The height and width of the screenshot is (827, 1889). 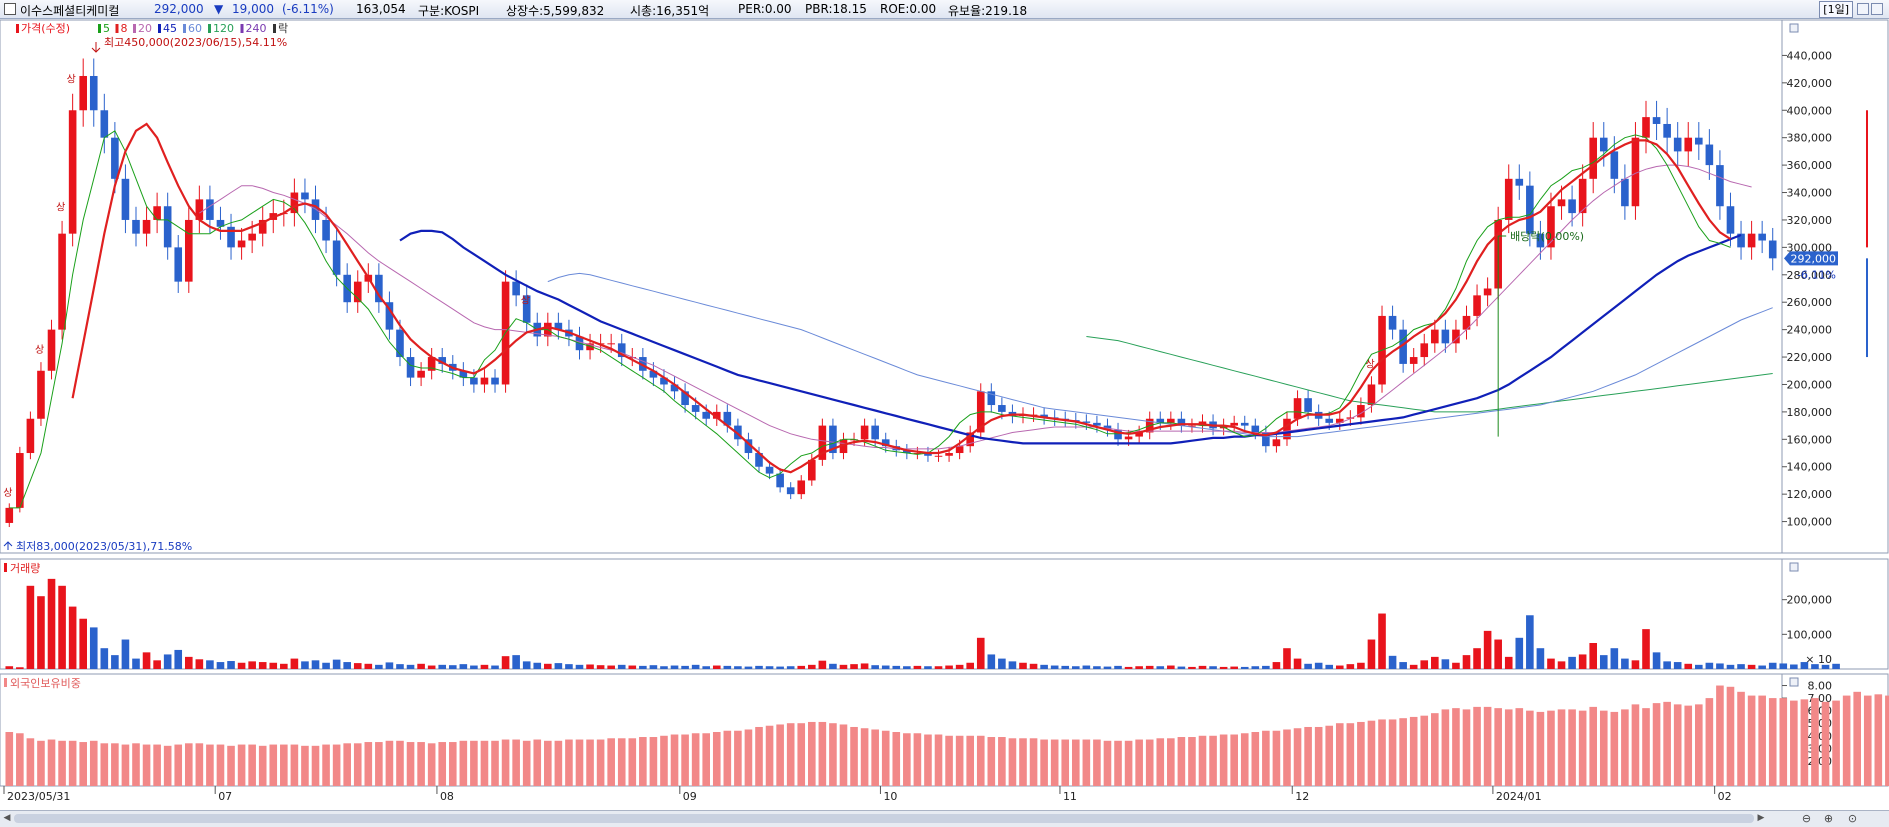 What do you see at coordinates (38, 796) in the screenshot?
I see `x-tick-label: 2023/05/31` at bounding box center [38, 796].